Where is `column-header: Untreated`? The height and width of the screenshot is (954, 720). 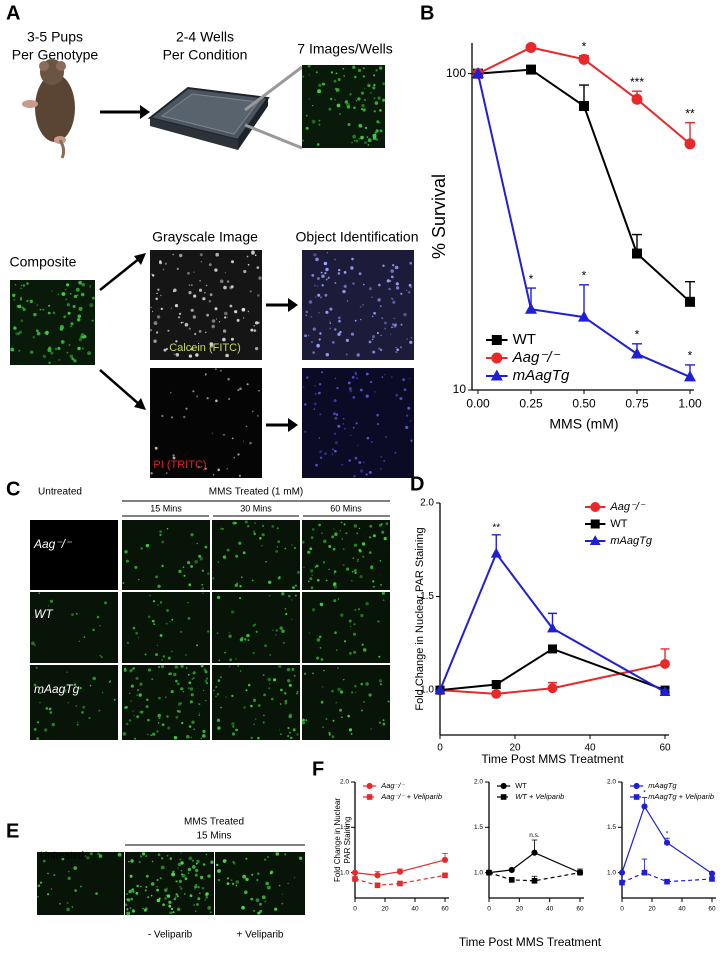
column-header: Untreated is located at coordinates (60, 492).